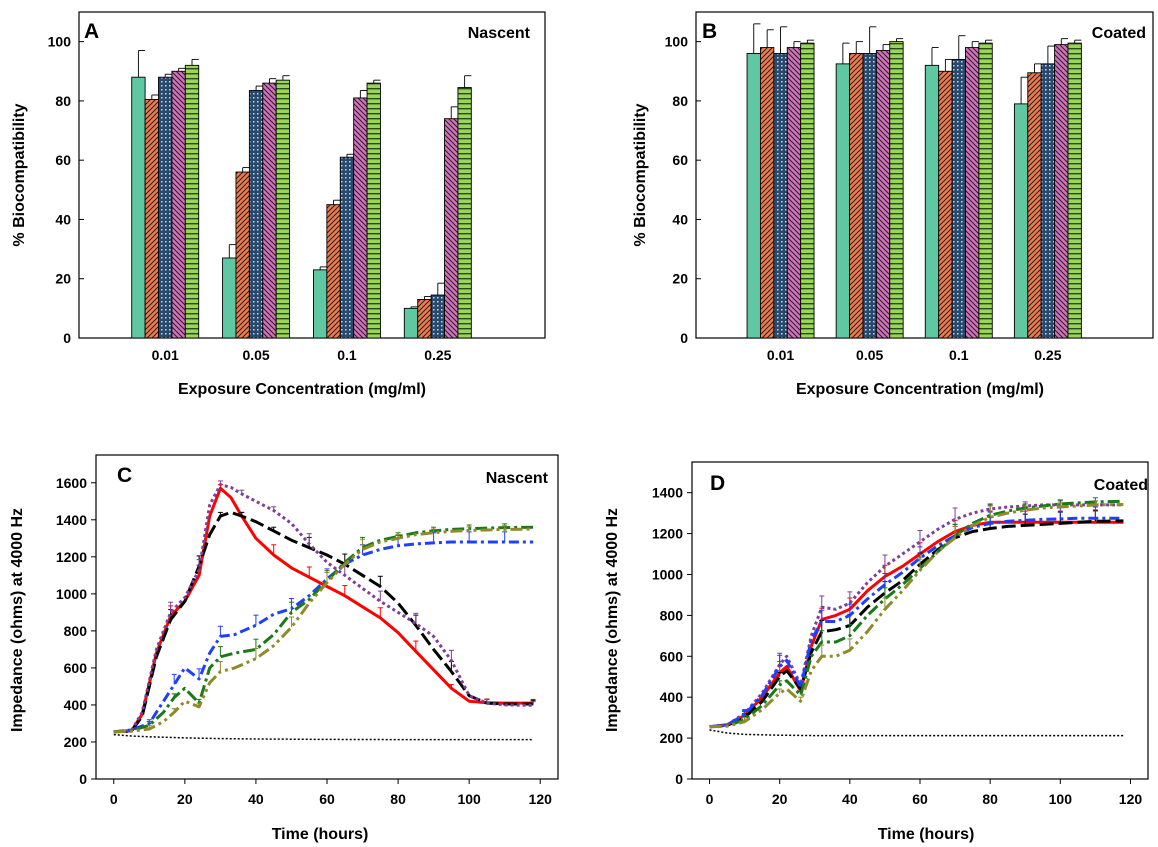 This screenshot has height=847, width=1158. I want to click on panel-a-title: Nascent, so click(499, 33).